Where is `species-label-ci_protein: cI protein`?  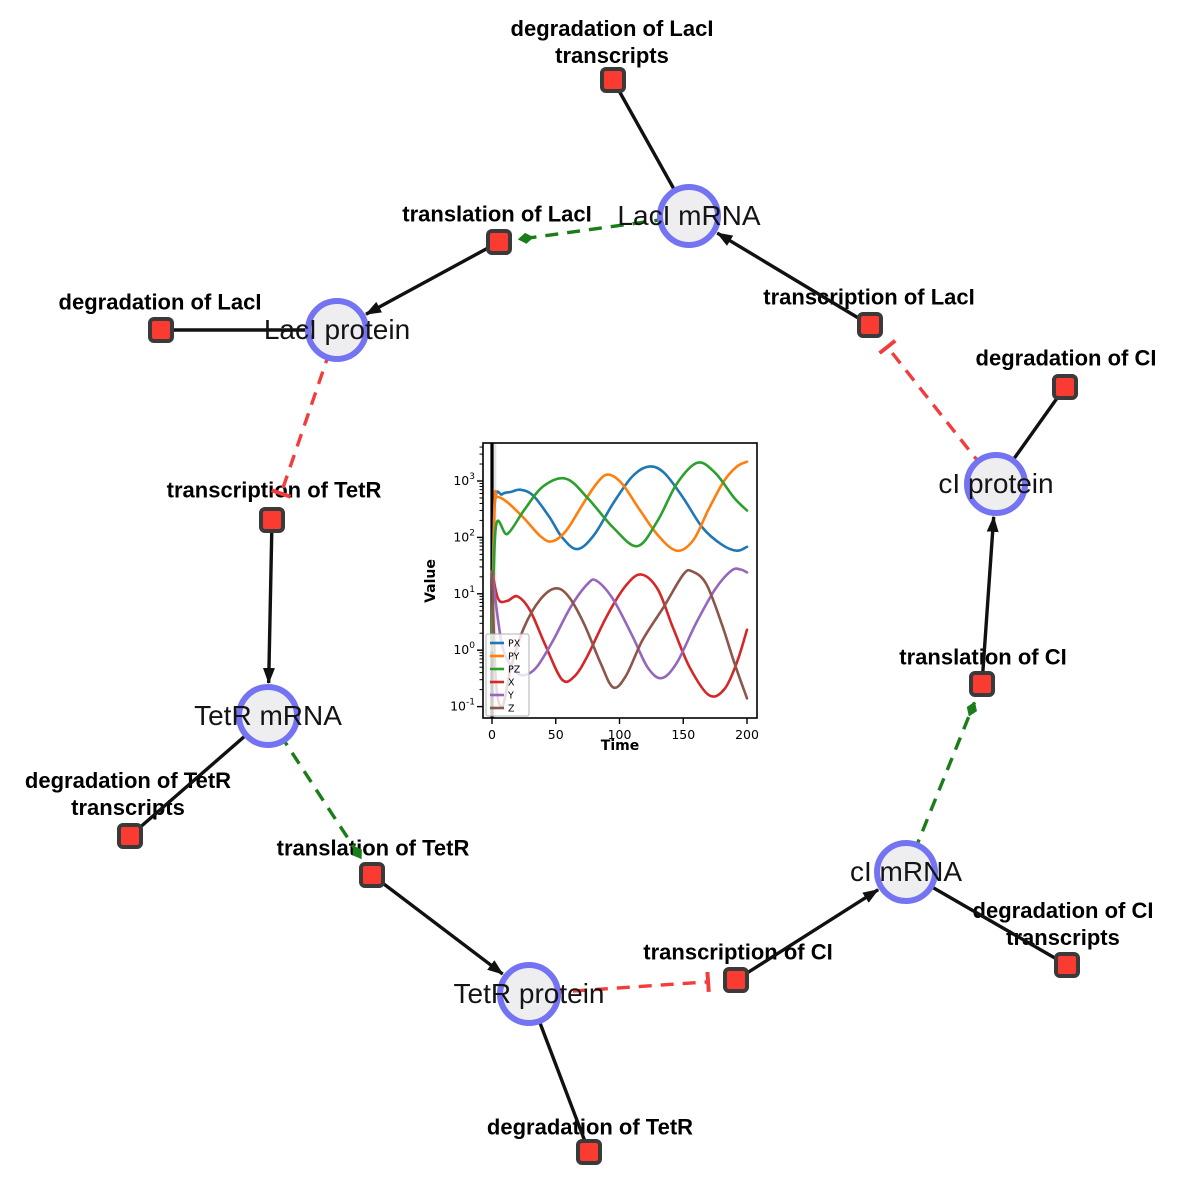
species-label-ci_protein: cI protein is located at coordinates (996, 483).